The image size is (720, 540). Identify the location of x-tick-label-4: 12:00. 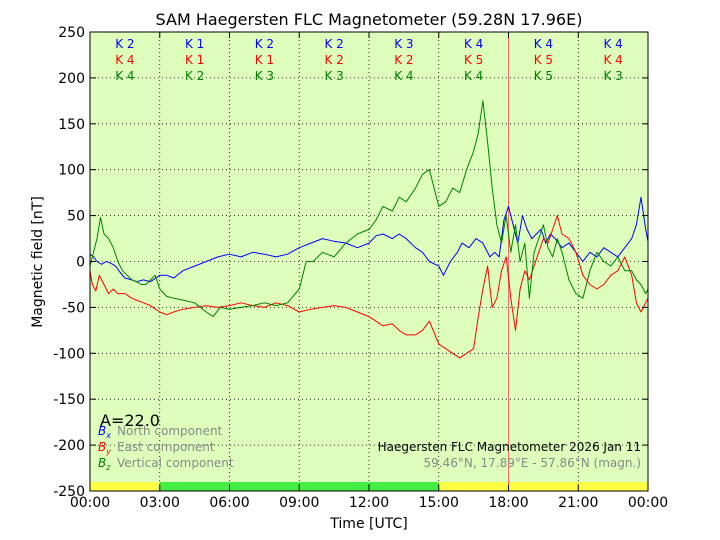
(369, 503).